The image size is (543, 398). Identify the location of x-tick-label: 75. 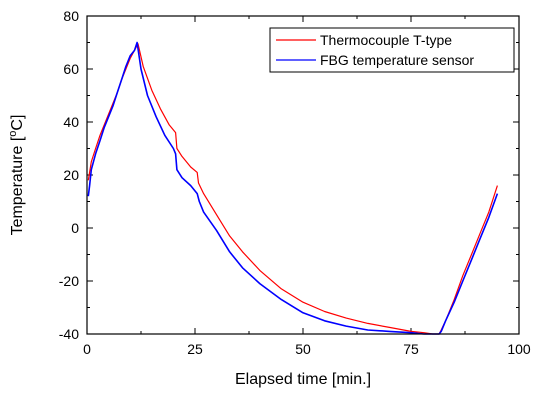
(411, 349).